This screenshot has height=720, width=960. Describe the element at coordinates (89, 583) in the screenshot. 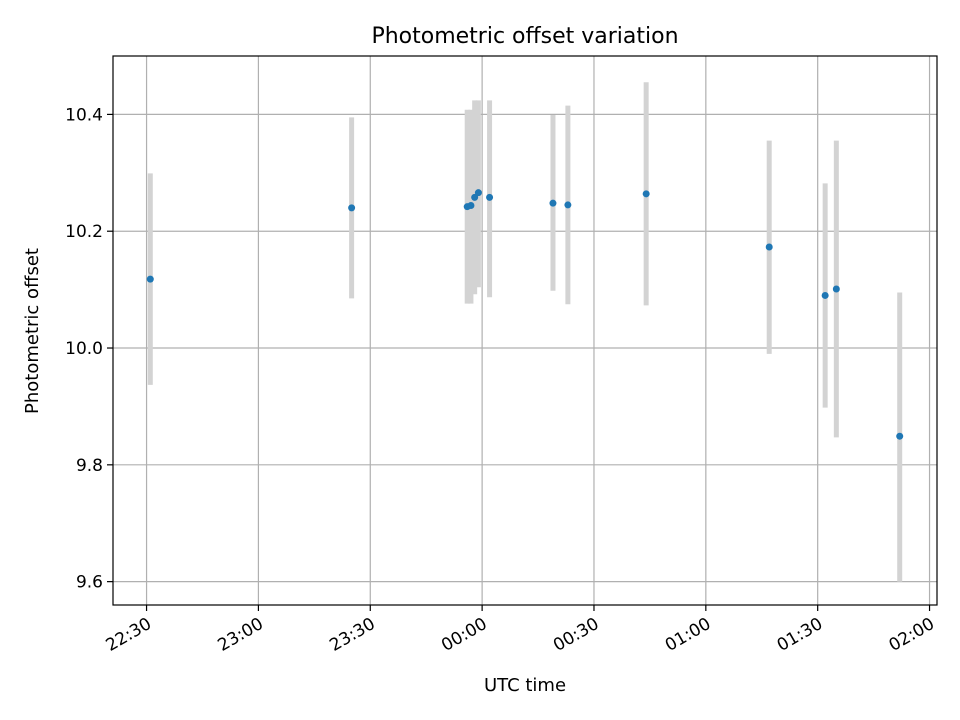

I see `y-tick-label: 9.6` at that location.